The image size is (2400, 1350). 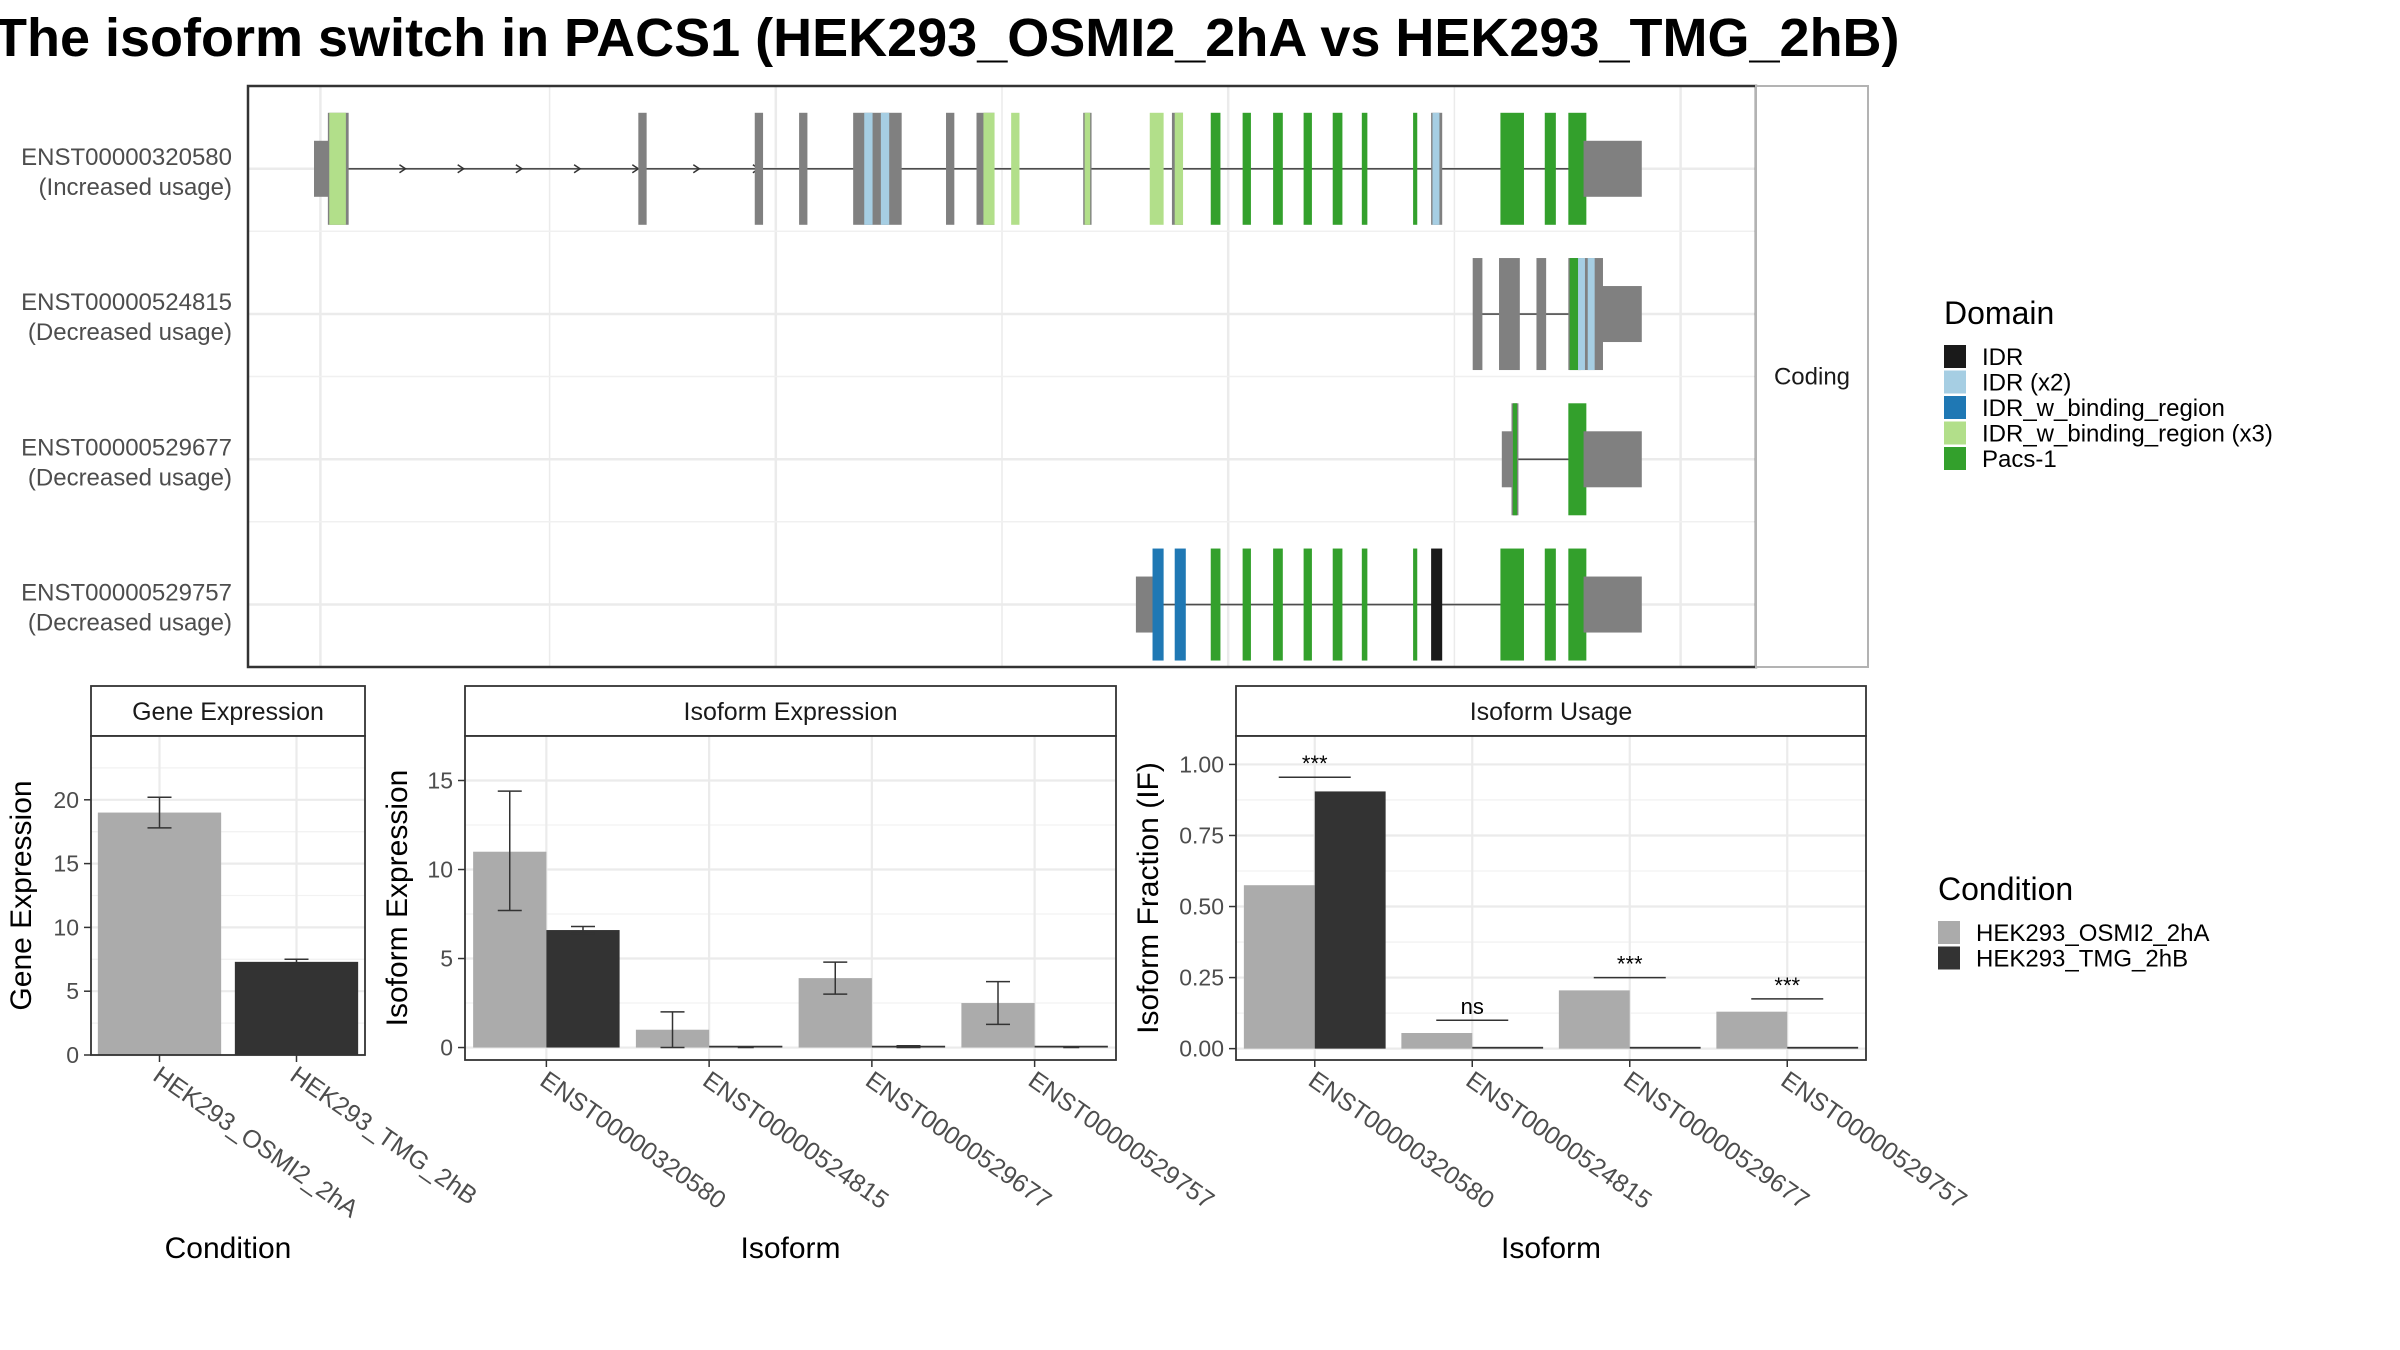 I want to click on y-tick-label: 0.00, so click(x=1201, y=1049).